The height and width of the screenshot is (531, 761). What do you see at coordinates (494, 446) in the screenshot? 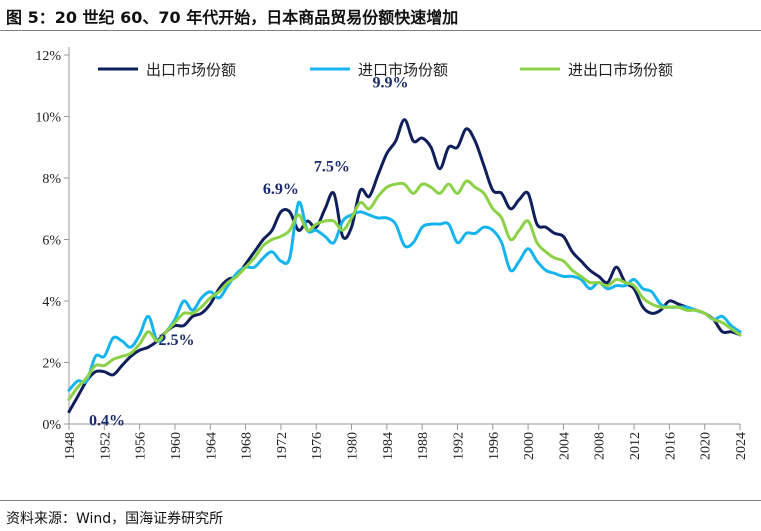
I see `x-tick-label: 1996` at bounding box center [494, 446].